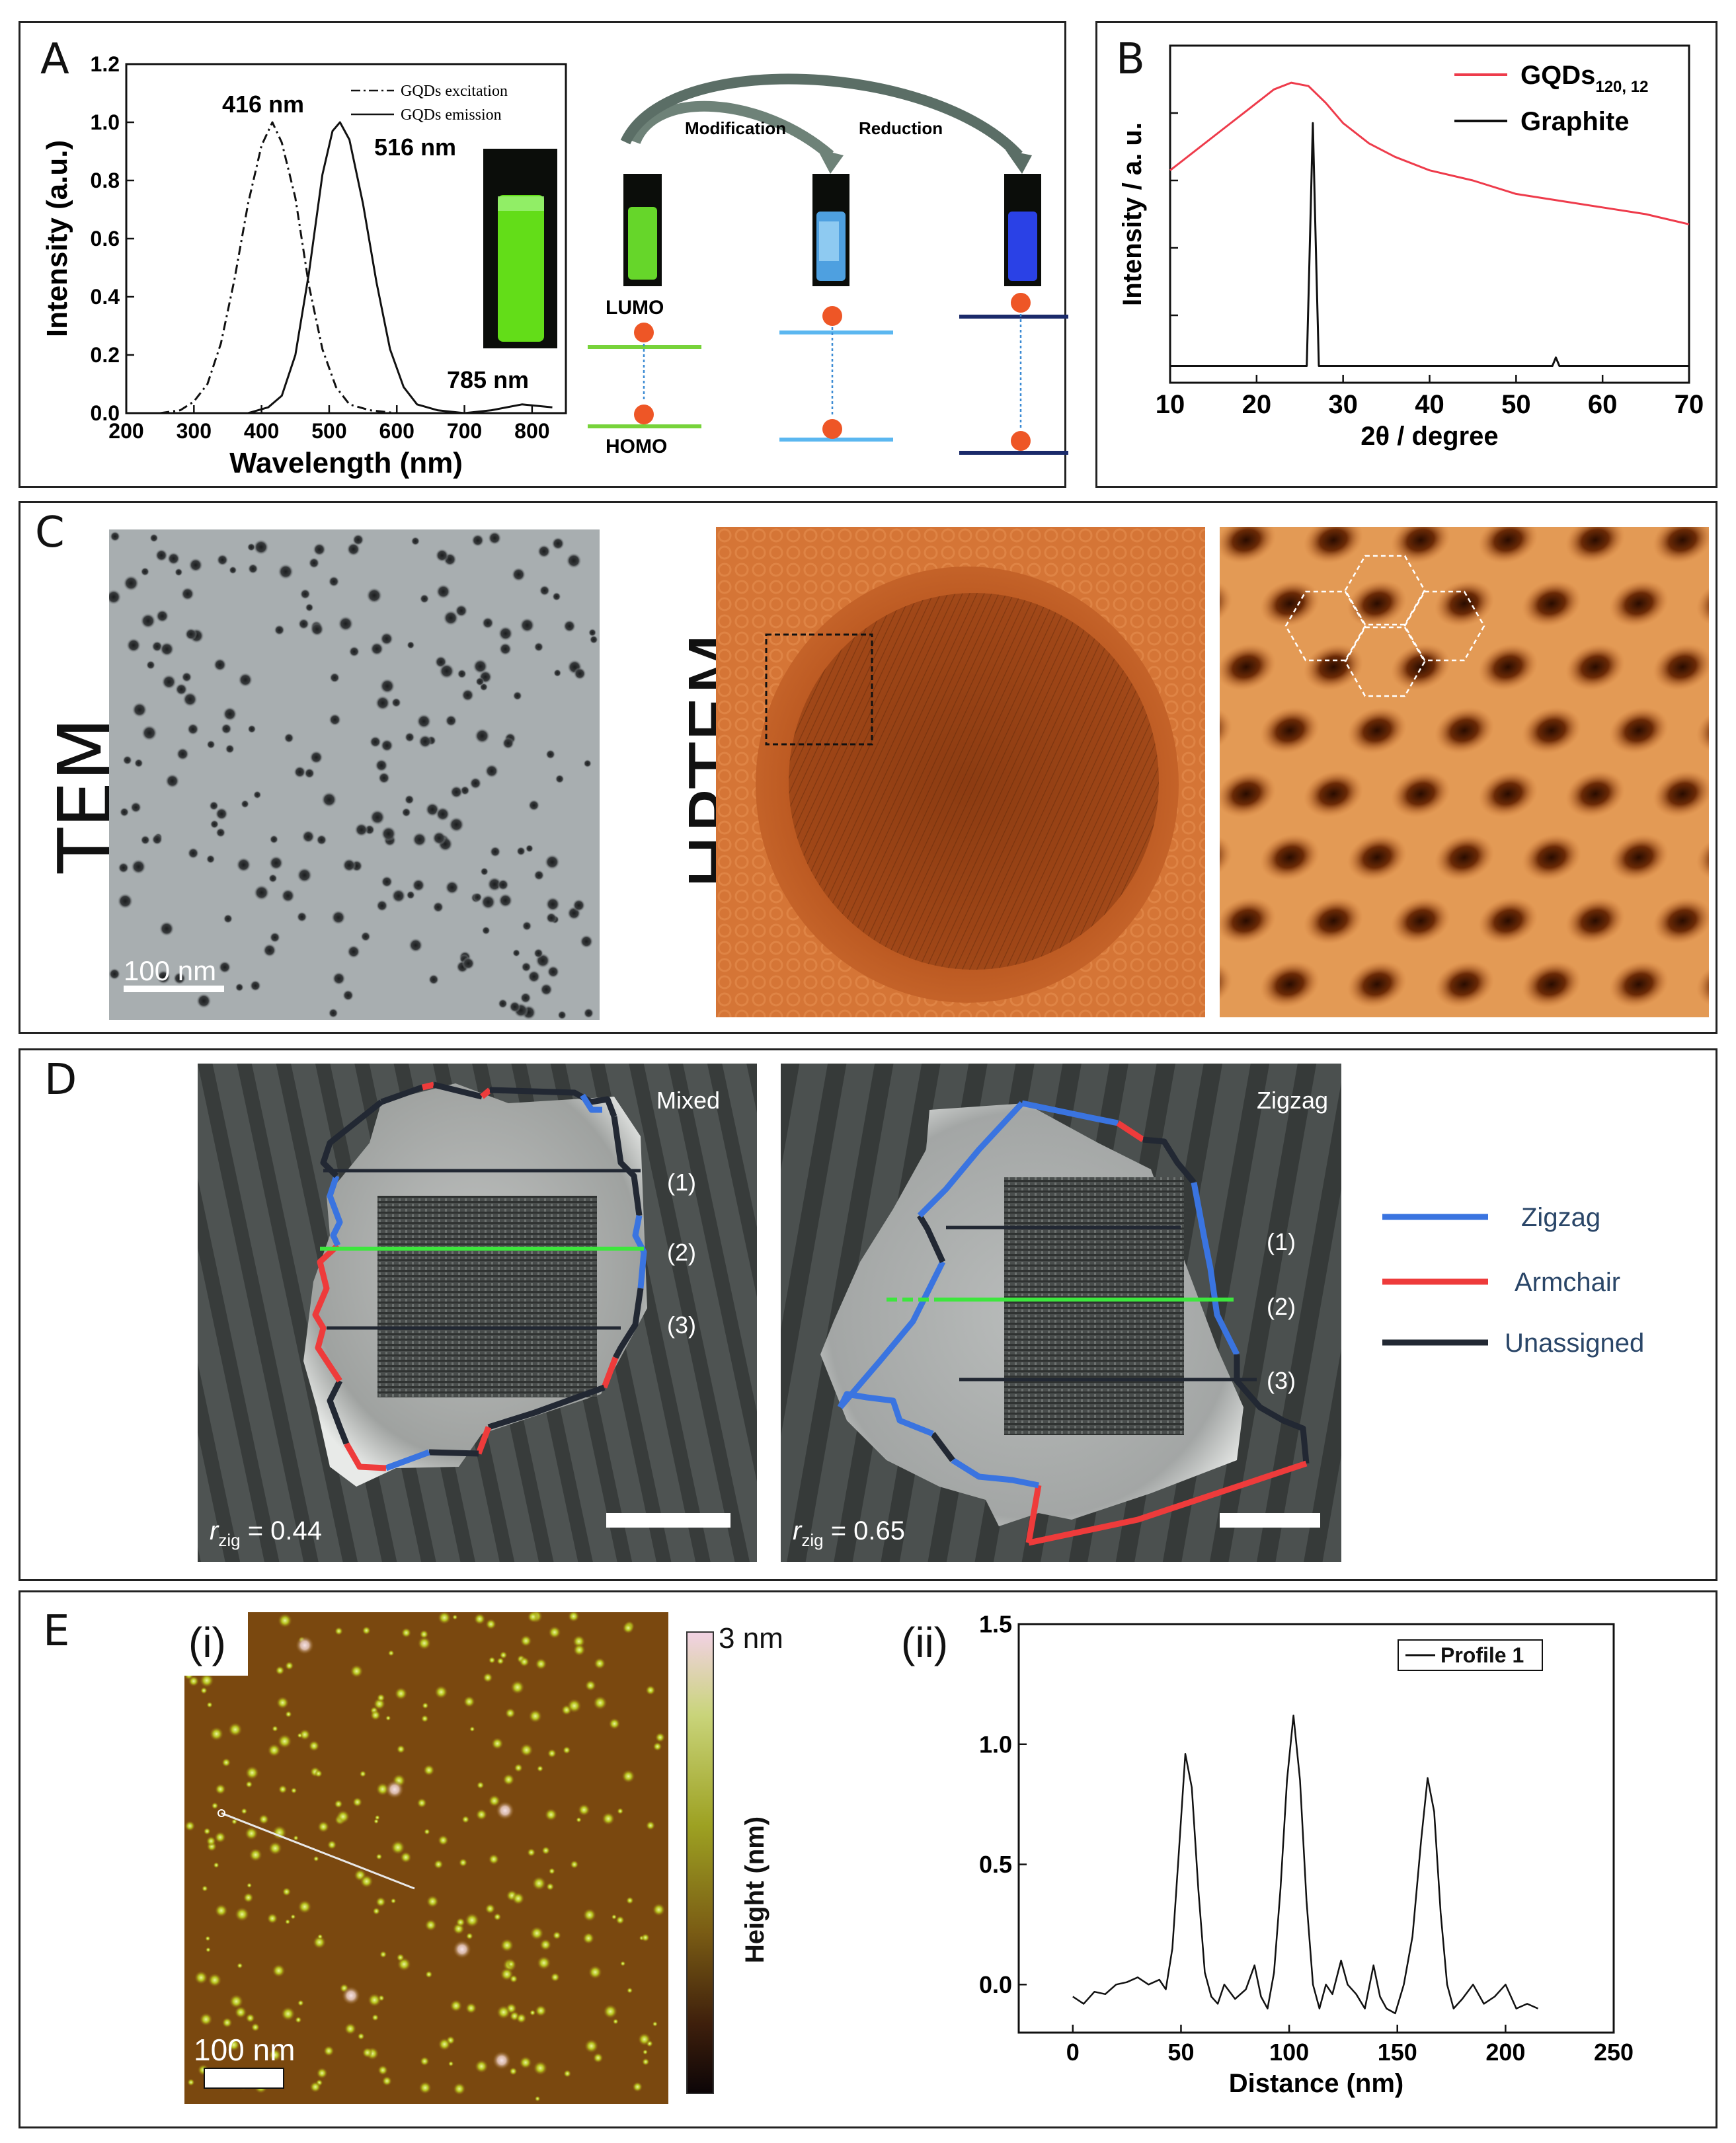  Describe the element at coordinates (1603, 404) in the screenshot. I see `x-tick-label: 60` at that location.